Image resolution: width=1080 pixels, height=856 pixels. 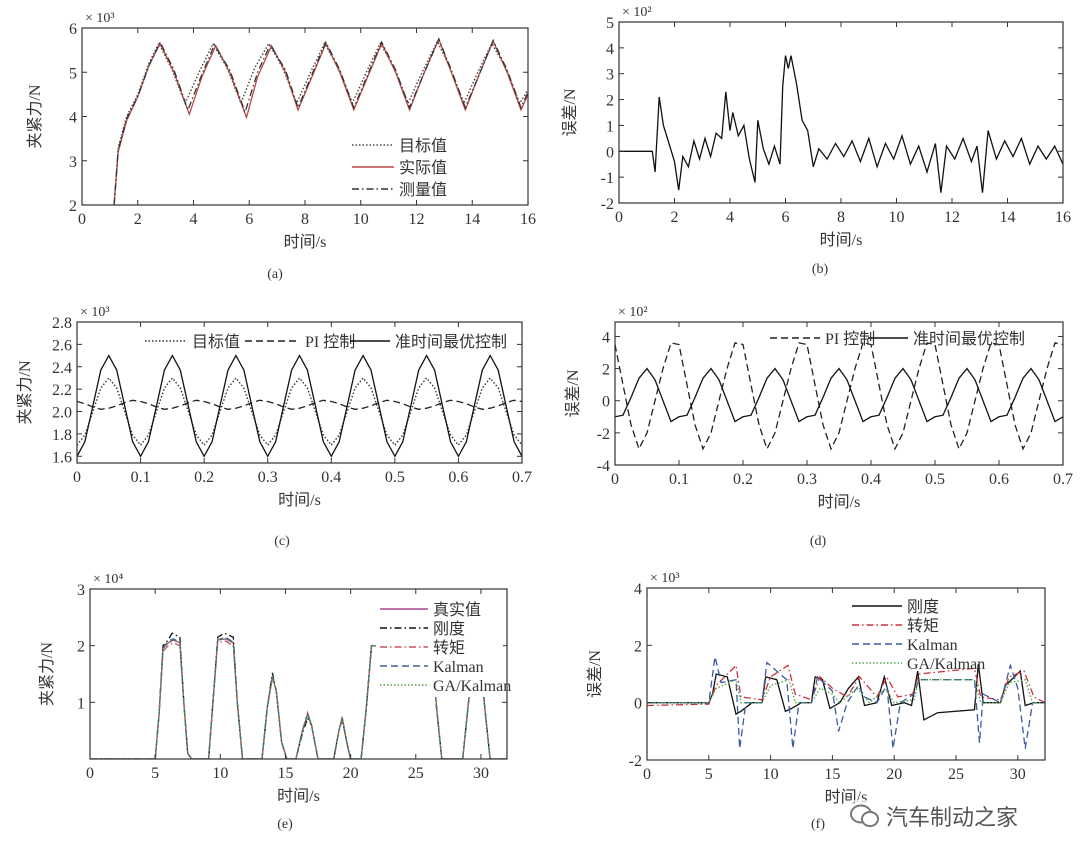 What do you see at coordinates (62, 413) in the screenshot?
I see `y-tick-label: 2.0` at bounding box center [62, 413].